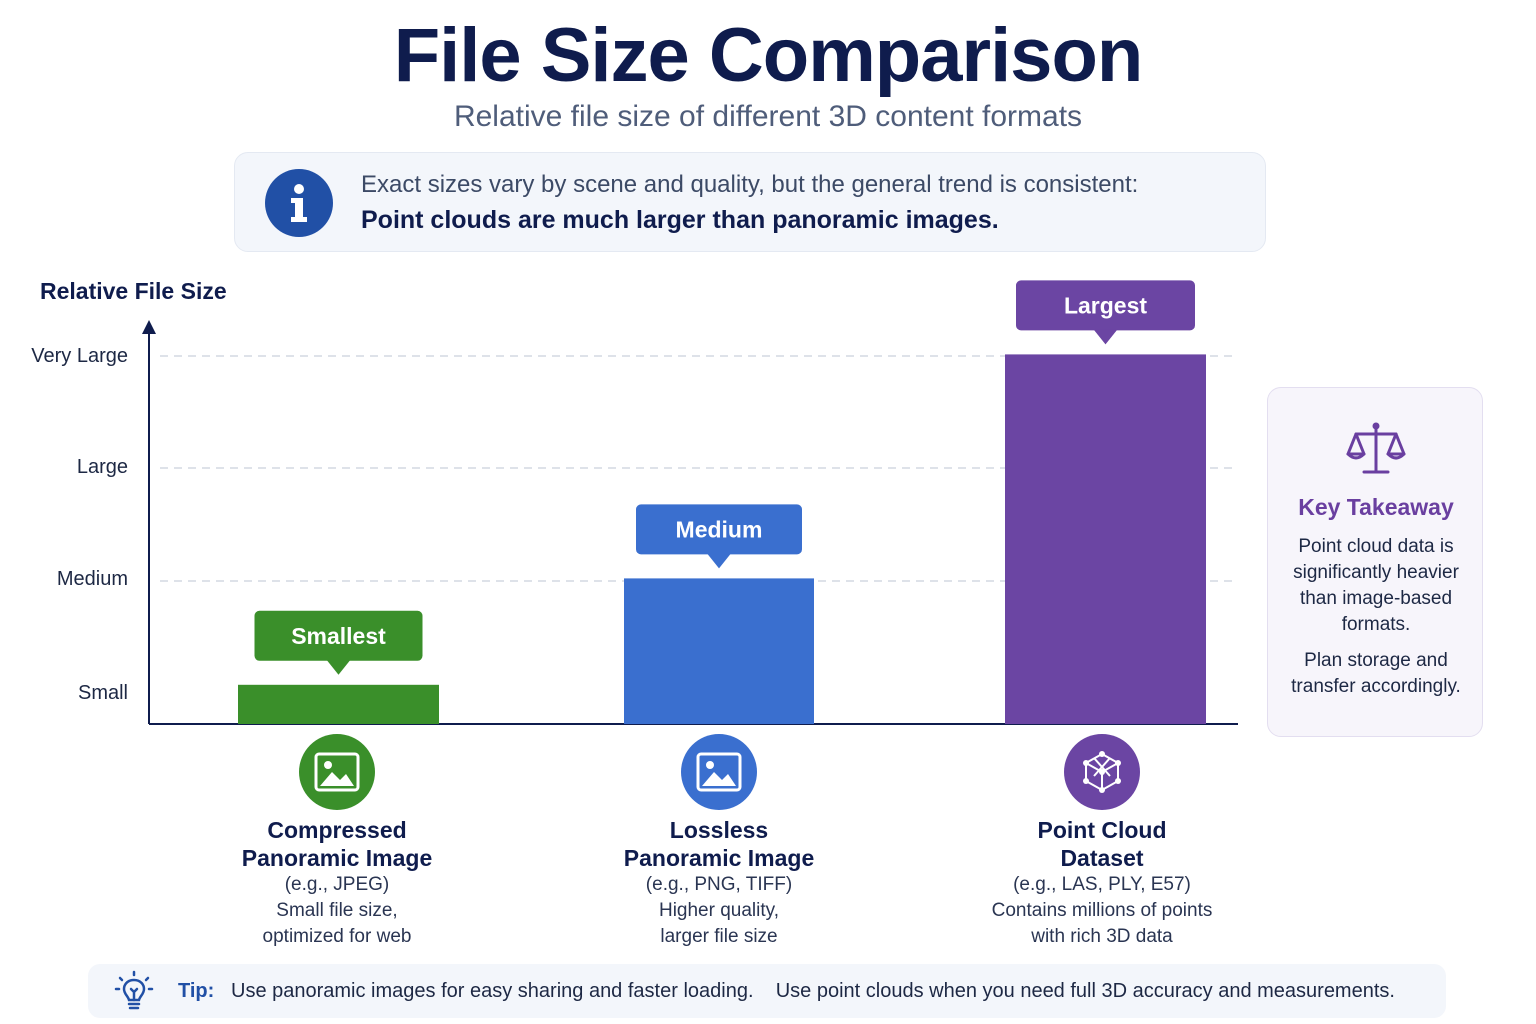 Image resolution: width=1536 pixels, height=1024 pixels. What do you see at coordinates (1102, 884) in the screenshot?
I see `category-example: (e.g., LAS, PLY, E57)` at bounding box center [1102, 884].